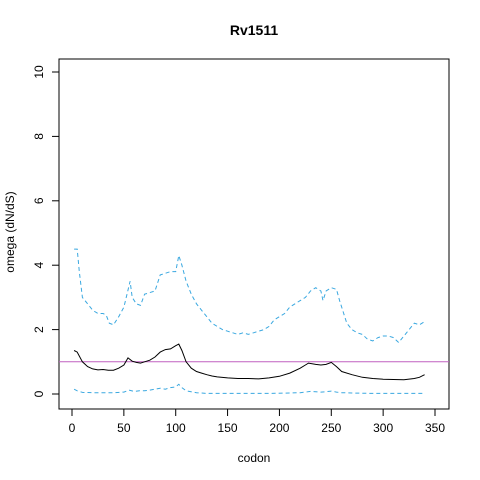 The width and height of the screenshot is (480, 480). What do you see at coordinates (331, 428) in the screenshot?
I see `x-tick-label: 250` at bounding box center [331, 428].